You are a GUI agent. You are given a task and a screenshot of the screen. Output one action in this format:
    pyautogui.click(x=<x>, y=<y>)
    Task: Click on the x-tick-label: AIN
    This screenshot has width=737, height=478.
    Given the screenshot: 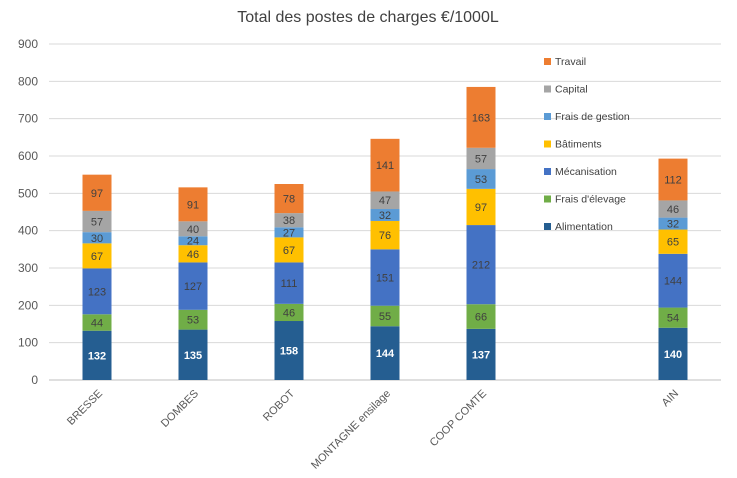 What is the action you would take?
    pyautogui.click(x=670, y=398)
    